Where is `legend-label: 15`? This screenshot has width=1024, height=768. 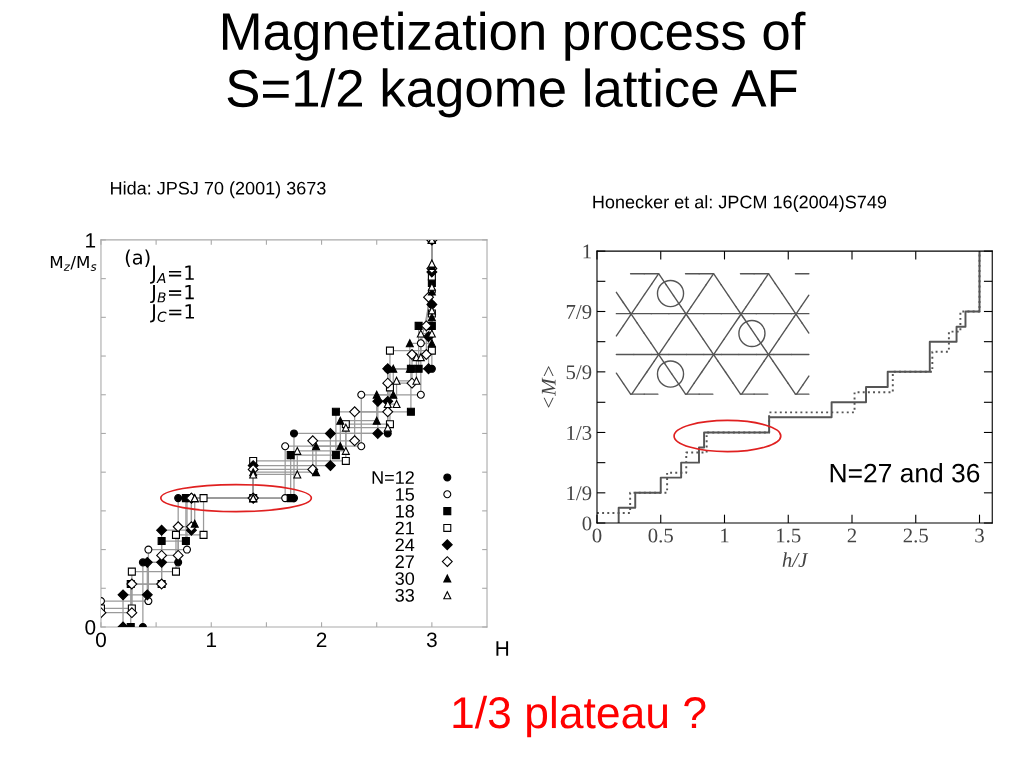
legend-label: 15 is located at coordinates (405, 494).